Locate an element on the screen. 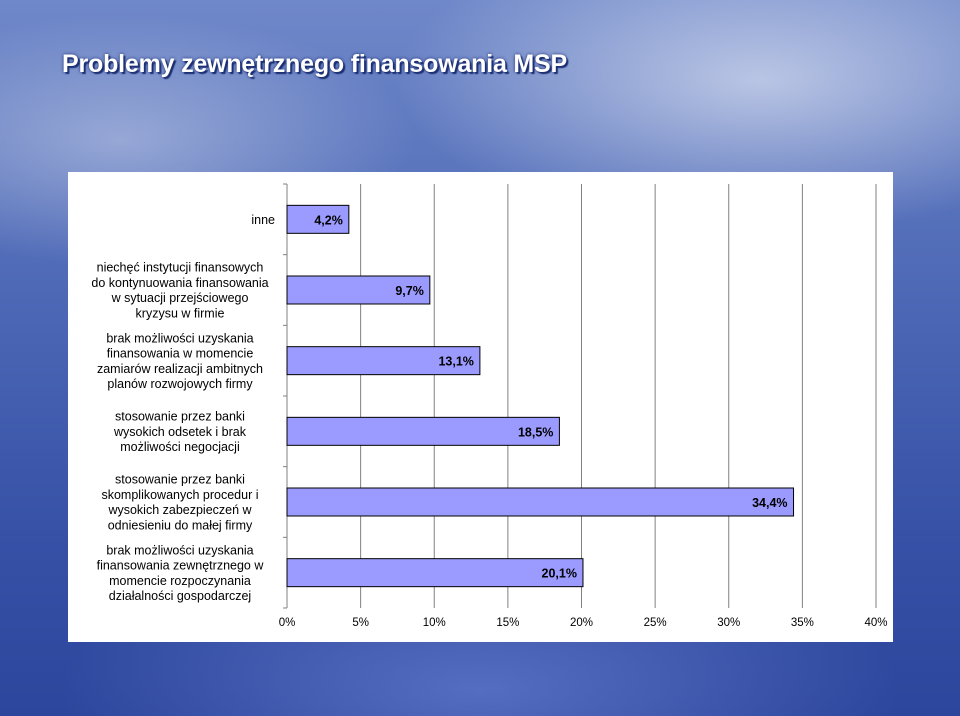 Image resolution: width=960 pixels, height=716 pixels. bar-value-label: 34,4% is located at coordinates (769, 503).